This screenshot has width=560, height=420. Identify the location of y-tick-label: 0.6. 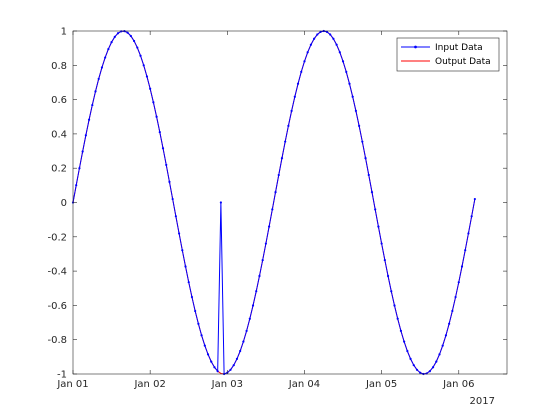
(59, 100).